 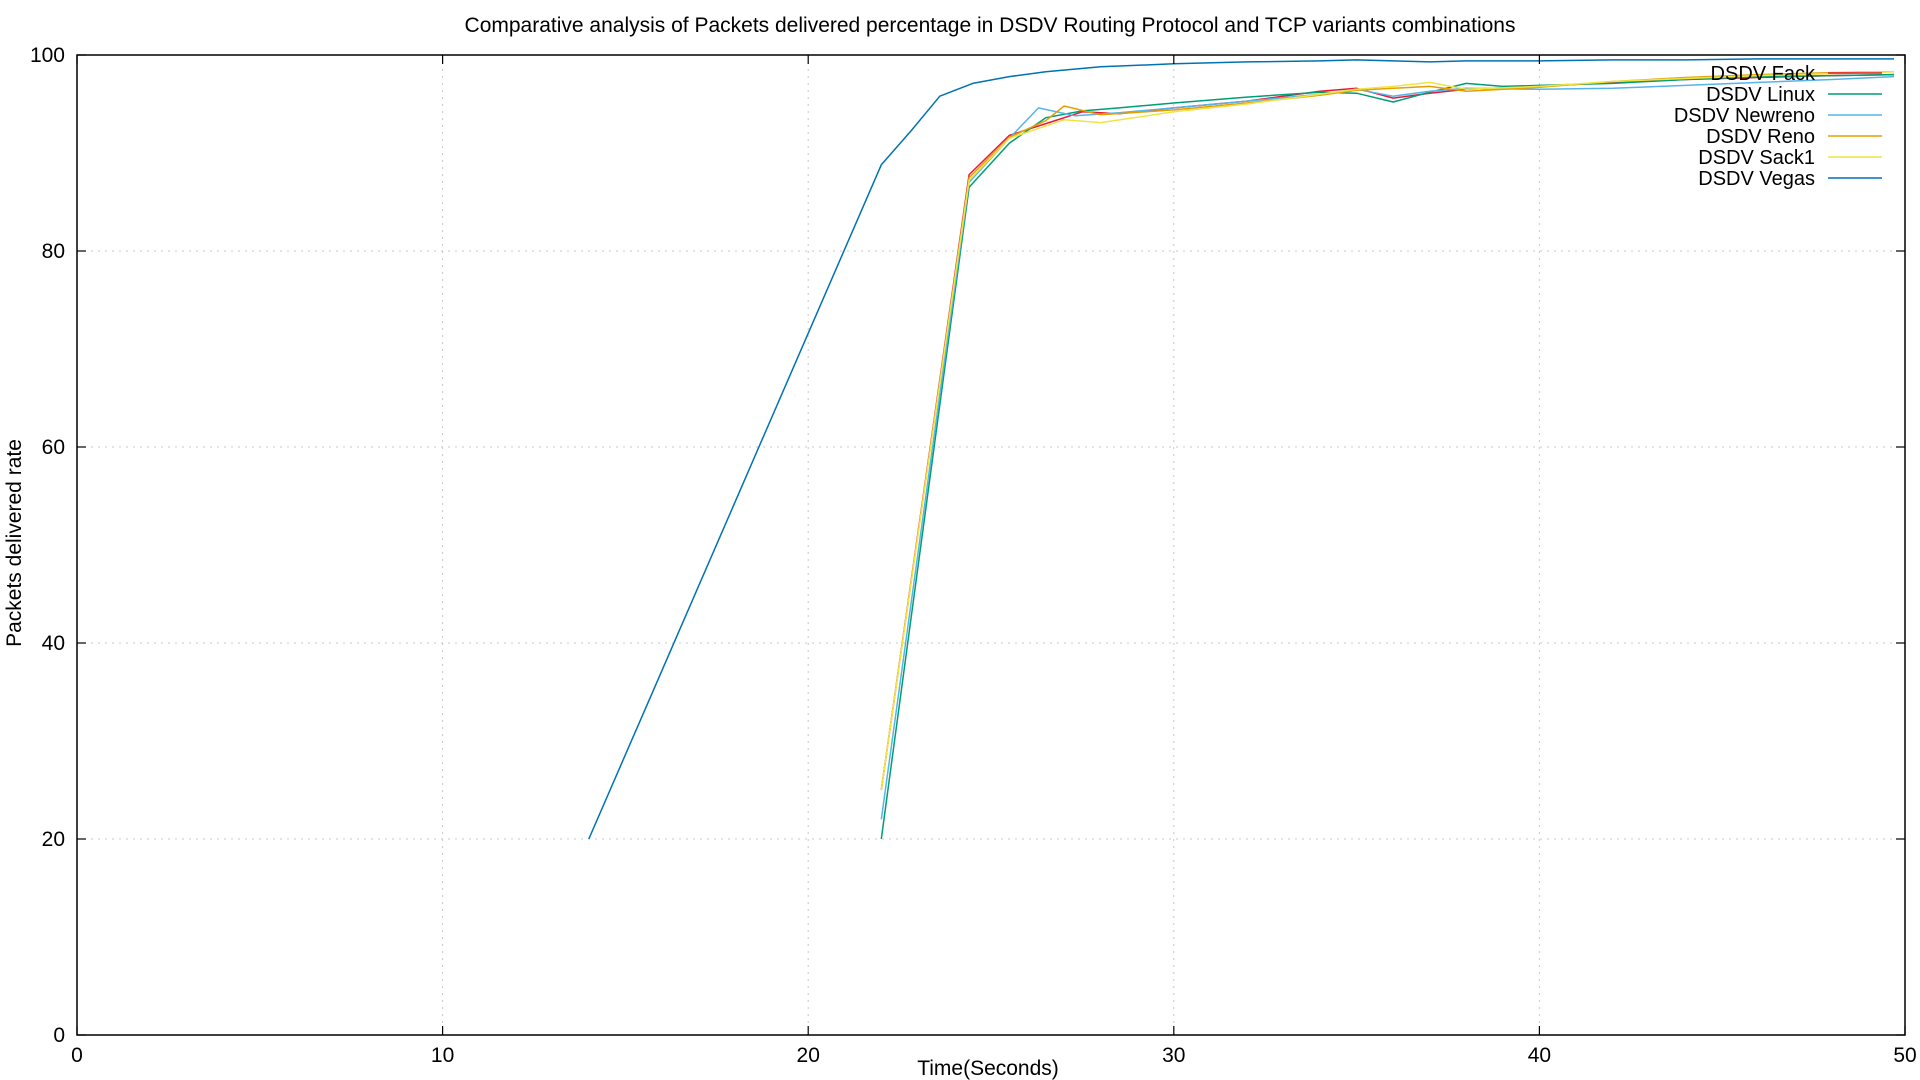 I want to click on x-tick-label: 30, so click(x=1173, y=1055).